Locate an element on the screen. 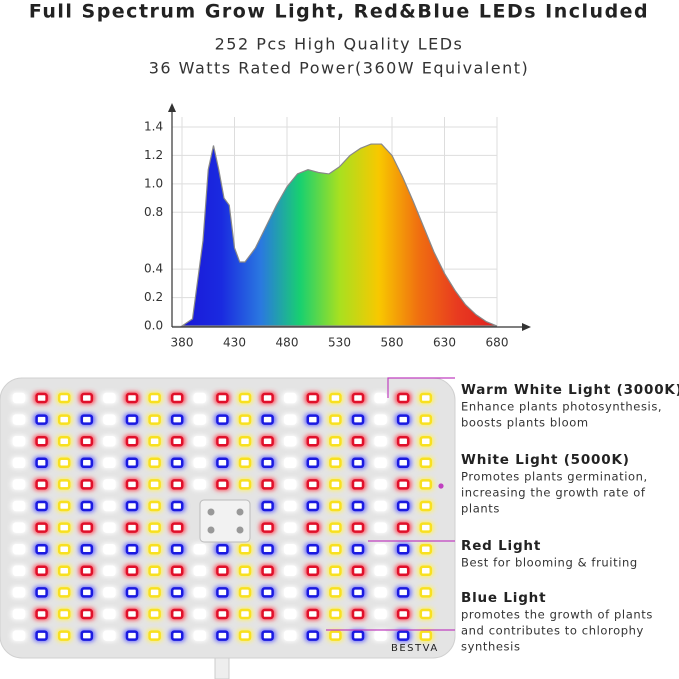  callout-text: boosts plants bloom is located at coordinates (525, 423).